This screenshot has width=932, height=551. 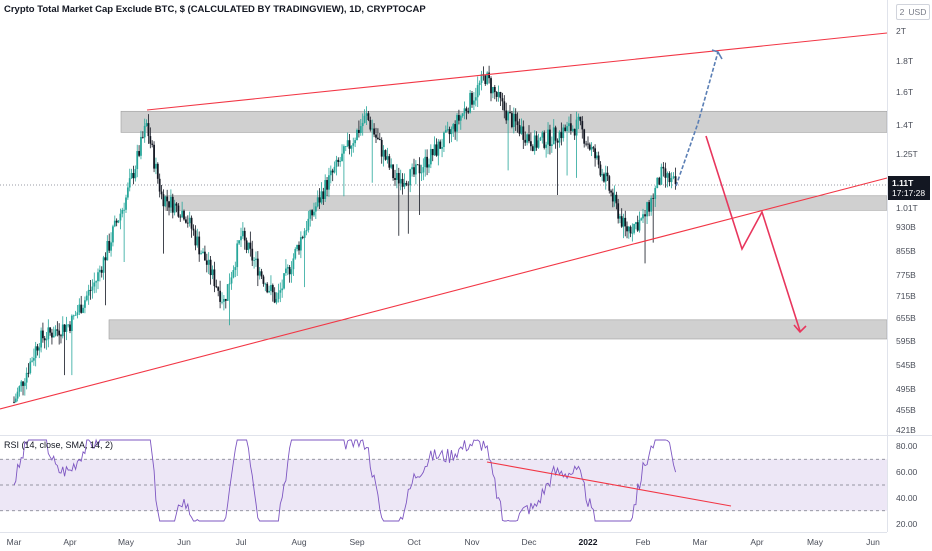 What do you see at coordinates (753, 233) in the screenshot?
I see `bearish-projection-path` at bounding box center [753, 233].